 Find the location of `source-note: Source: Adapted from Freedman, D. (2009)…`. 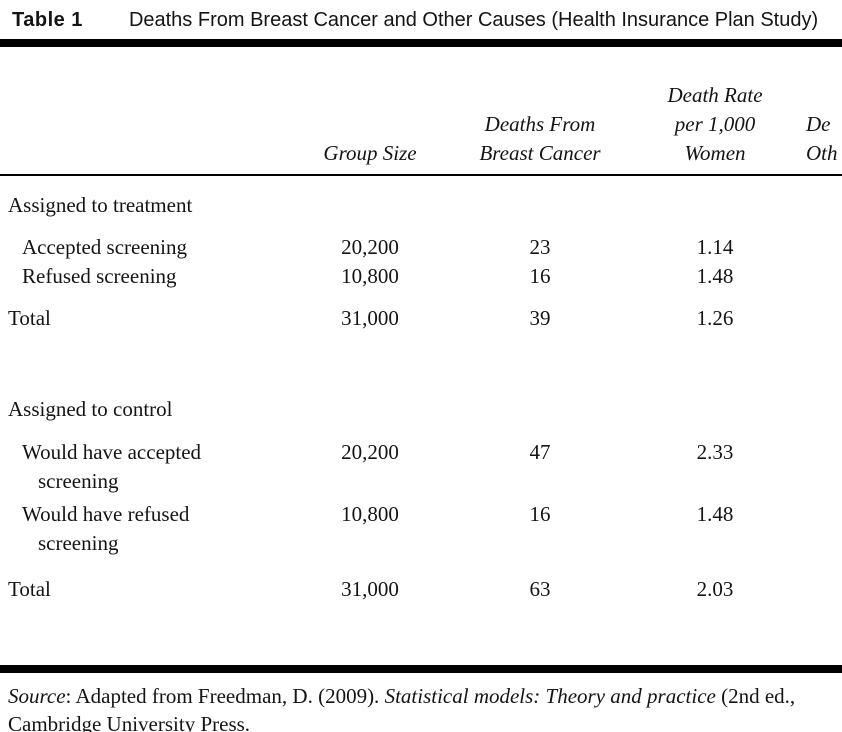

source-note: Source: Adapted from Freedman, D. (2009)… is located at coordinates (421, 707).